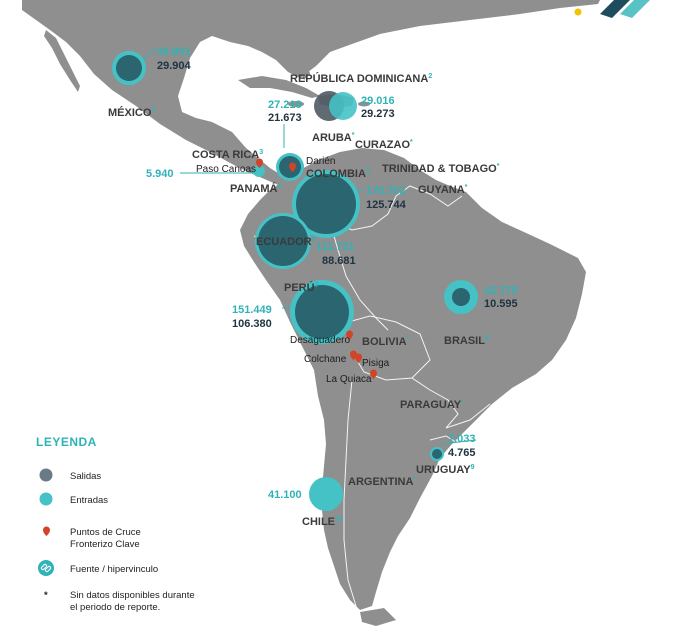 The width and height of the screenshot is (680, 630). Describe the element at coordinates (333, 138) in the screenshot. I see `label-aruba: ARUBA*` at that location.